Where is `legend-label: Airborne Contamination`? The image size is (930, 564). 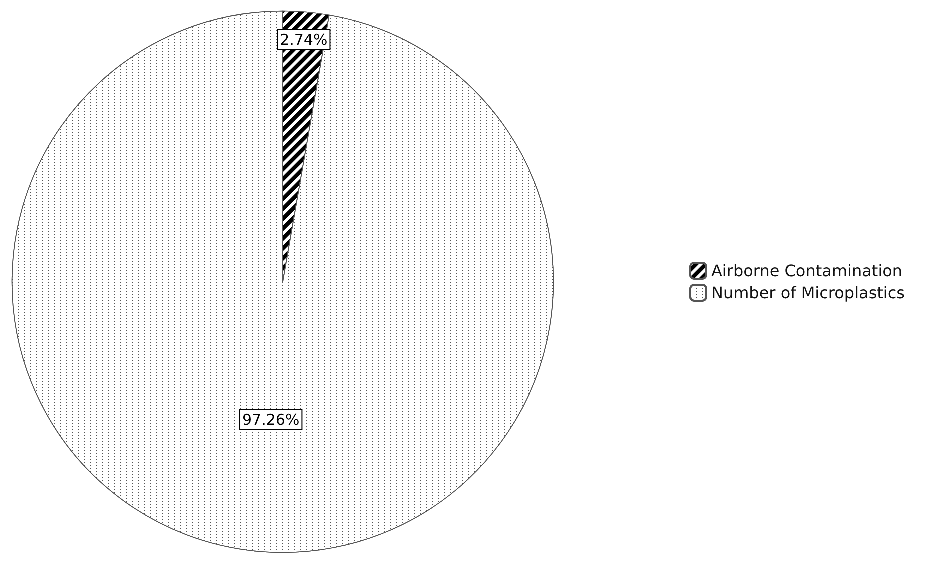 legend-label: Airborne Contamination is located at coordinates (807, 271).